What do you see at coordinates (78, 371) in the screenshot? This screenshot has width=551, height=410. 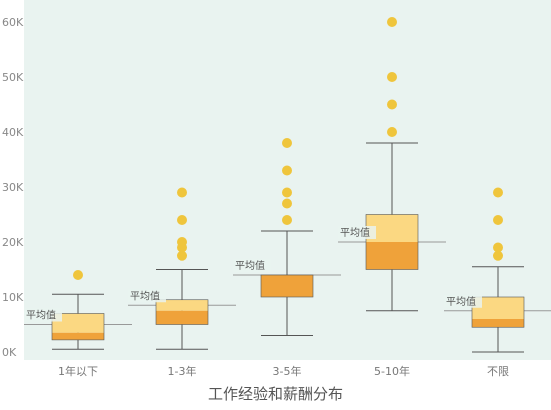 I see `x-tick-label: 1年以下` at bounding box center [78, 371].